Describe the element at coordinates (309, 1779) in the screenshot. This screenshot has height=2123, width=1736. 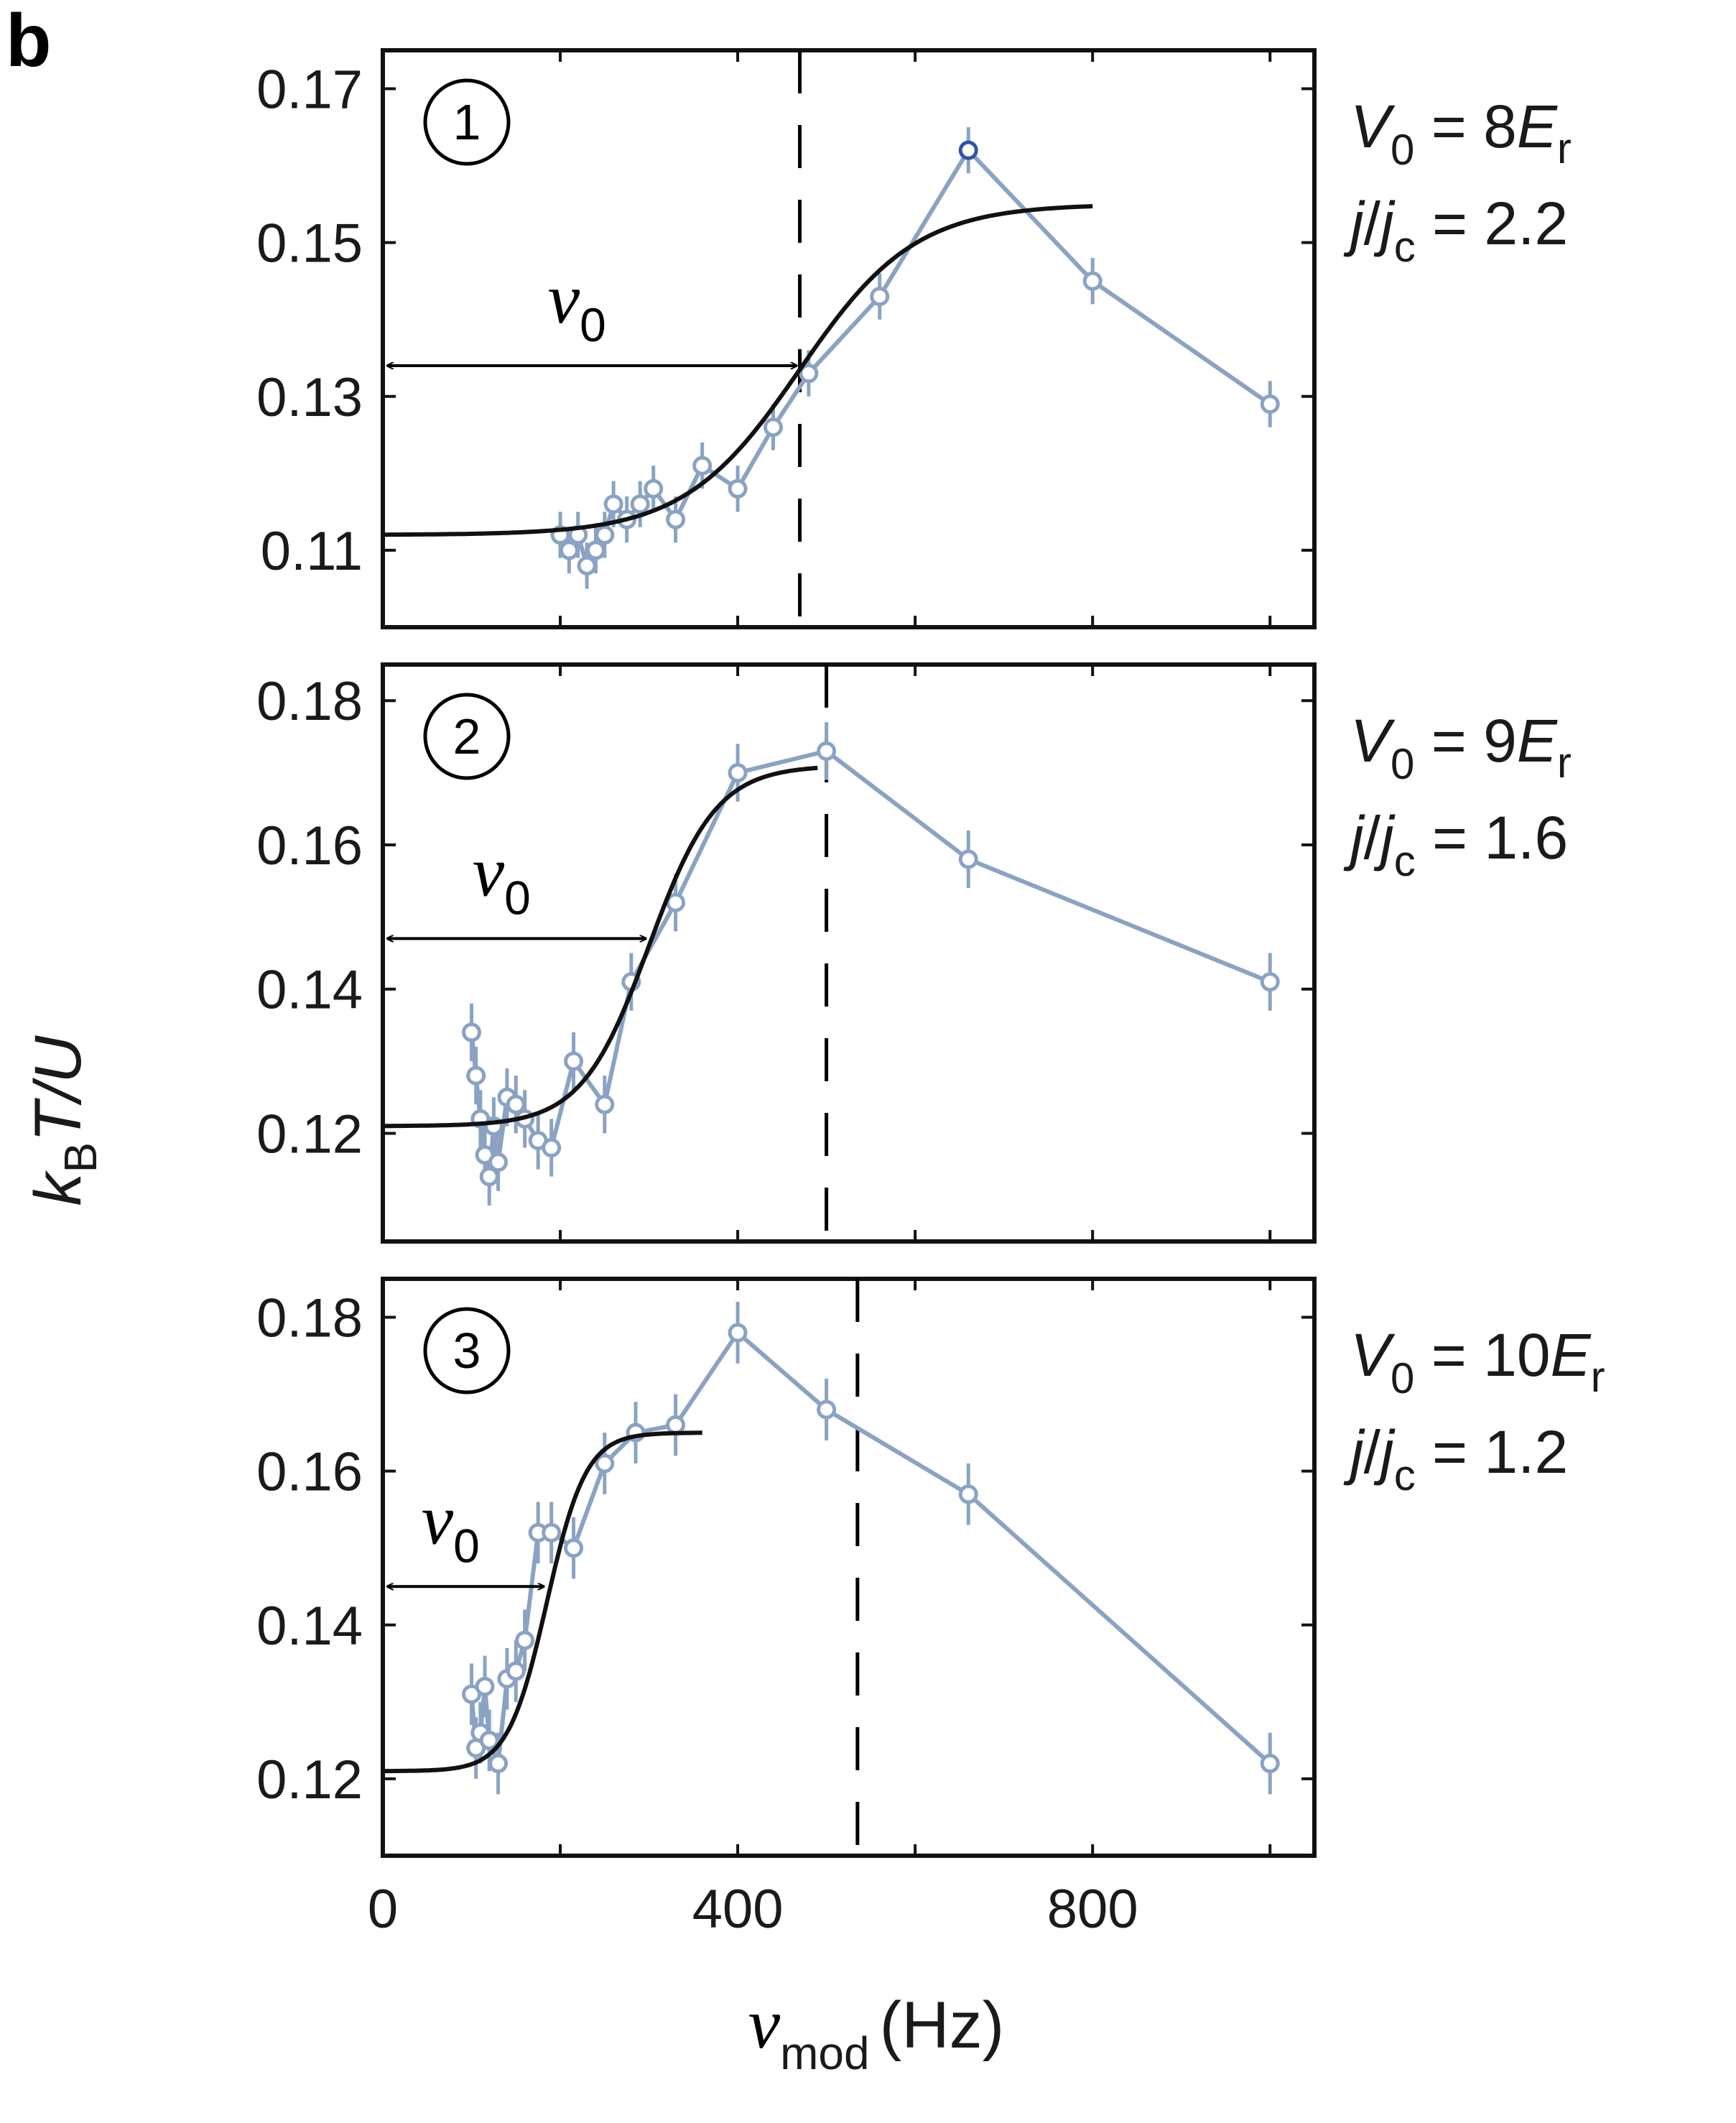
I see `y-tick-label: 0.12` at that location.